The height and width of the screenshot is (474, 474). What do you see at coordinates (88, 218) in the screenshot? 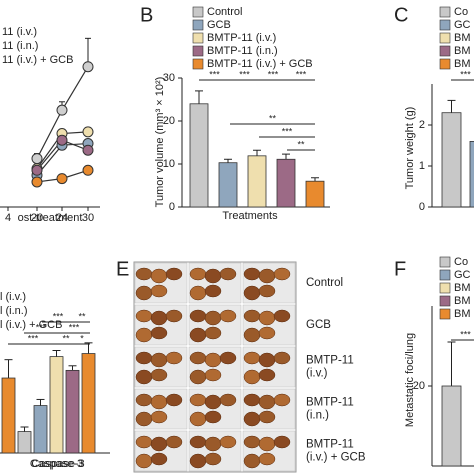
I see `x-tick-label: 30` at bounding box center [88, 218].